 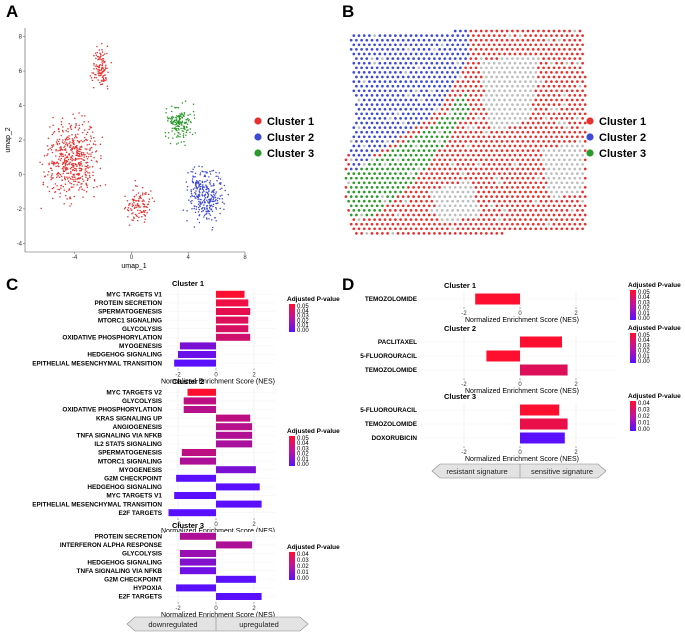 What do you see at coordinates (644, 404) in the screenshot?
I see `colorbar-tick-label: 0.04` at bounding box center [644, 404].